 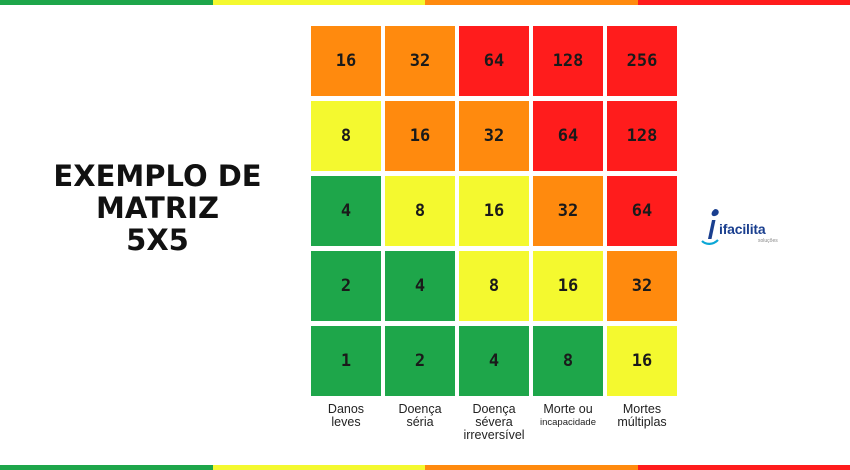 I want to click on severity-label: Mortes múltiplas, so click(x=642, y=416).